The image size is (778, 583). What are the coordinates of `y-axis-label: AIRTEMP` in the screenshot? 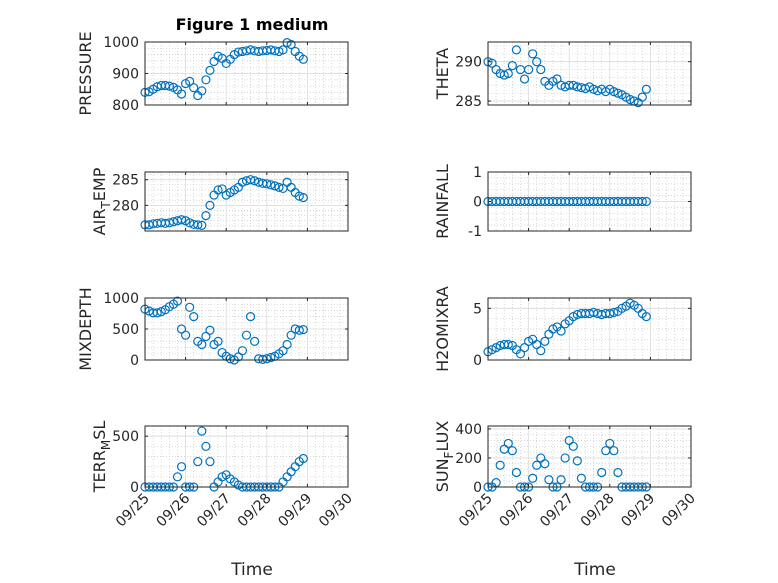 It's located at (101, 201).